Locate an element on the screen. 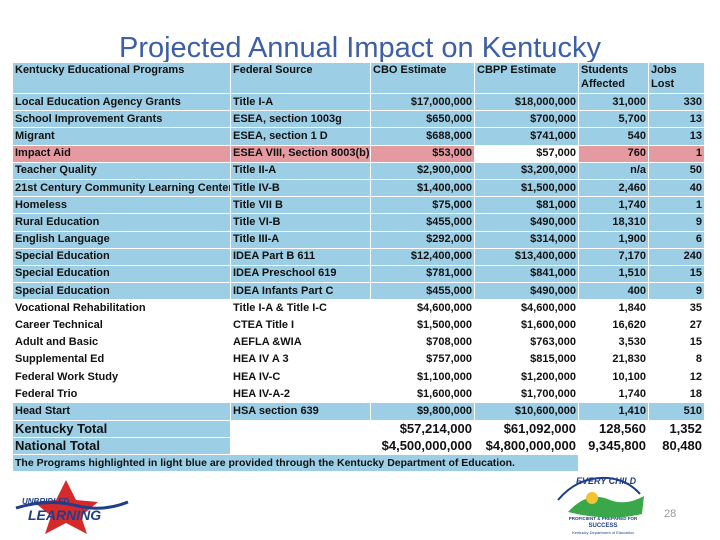  header-cbpp: CBPP Estimate is located at coordinates (526, 78).